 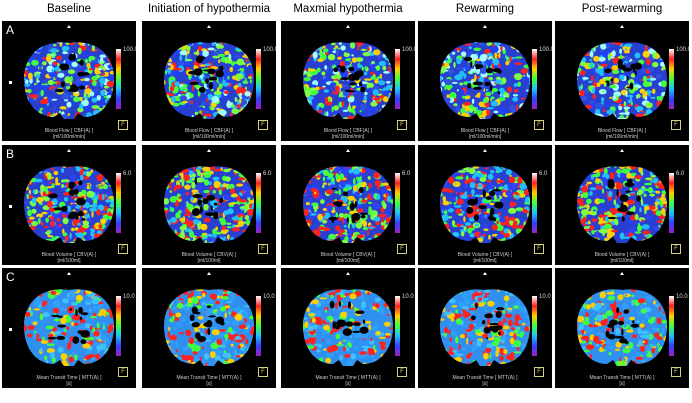 What do you see at coordinates (622, 9) in the screenshot?
I see `column-header: Post-rewarming` at bounding box center [622, 9].